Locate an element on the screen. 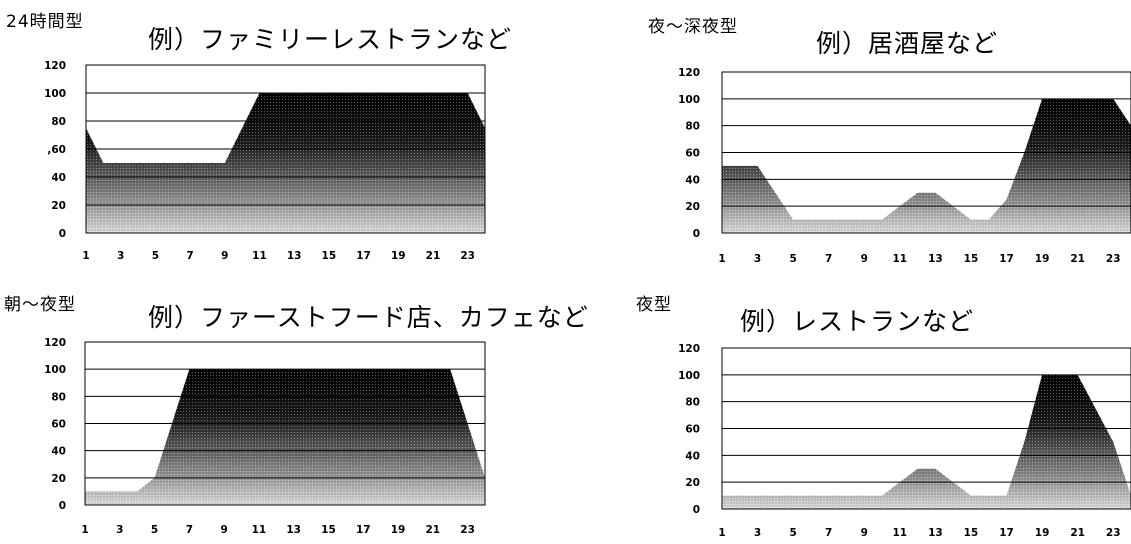 The height and width of the screenshot is (544, 1131). chart-category-label: 夜〜深夜型 is located at coordinates (693, 27).